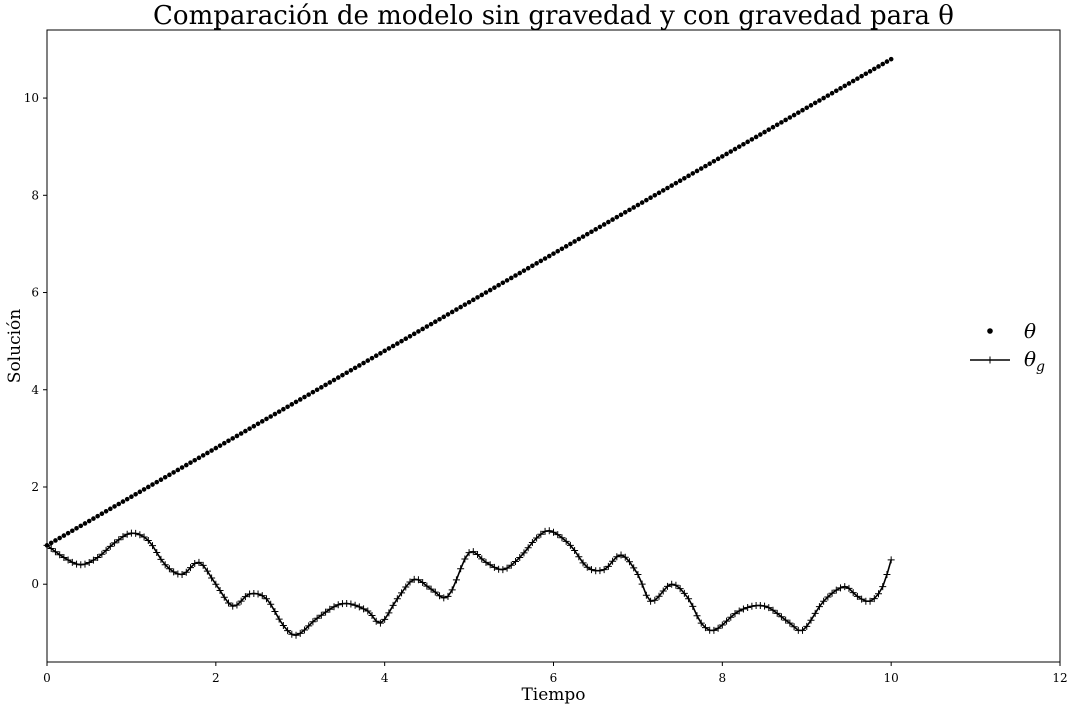 The image size is (1072, 712). I want to click on x-tick-label: 10, so click(891, 678).